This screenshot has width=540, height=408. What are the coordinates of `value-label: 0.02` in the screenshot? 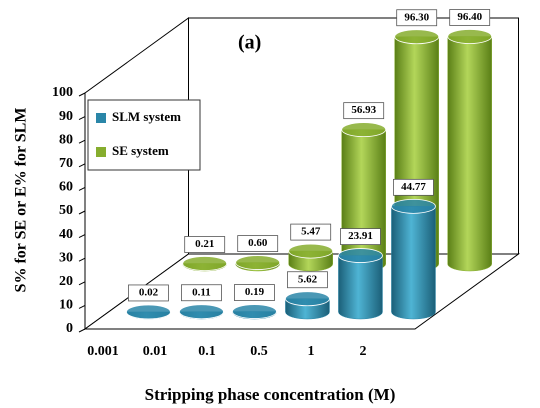 It's located at (149, 292).